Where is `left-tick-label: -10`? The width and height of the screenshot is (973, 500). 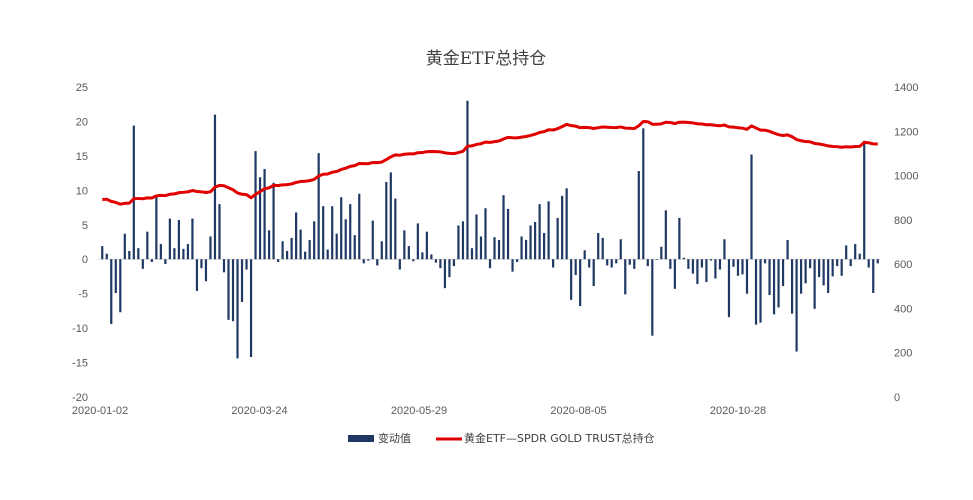
left-tick-label: -10 is located at coordinates (80, 329).